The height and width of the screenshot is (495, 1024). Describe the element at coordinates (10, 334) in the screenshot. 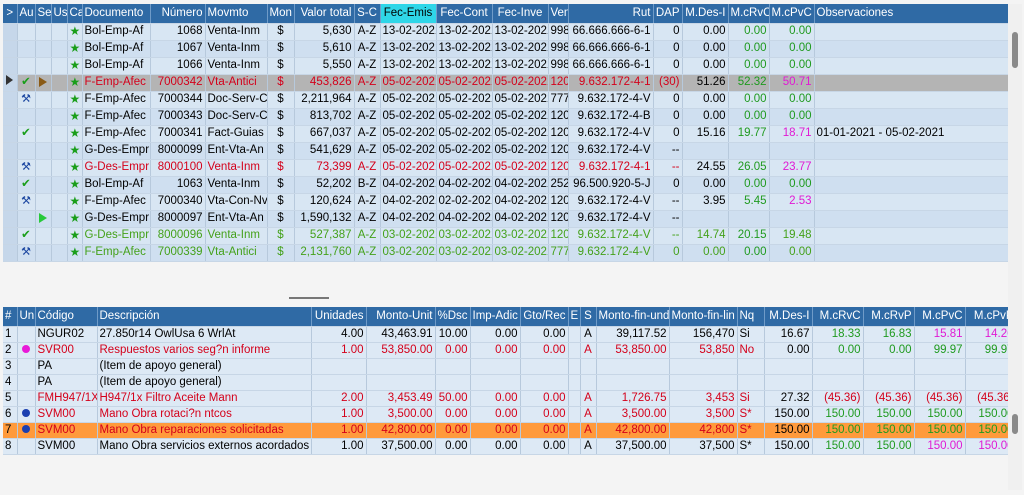

I see `item-index: 1` at that location.